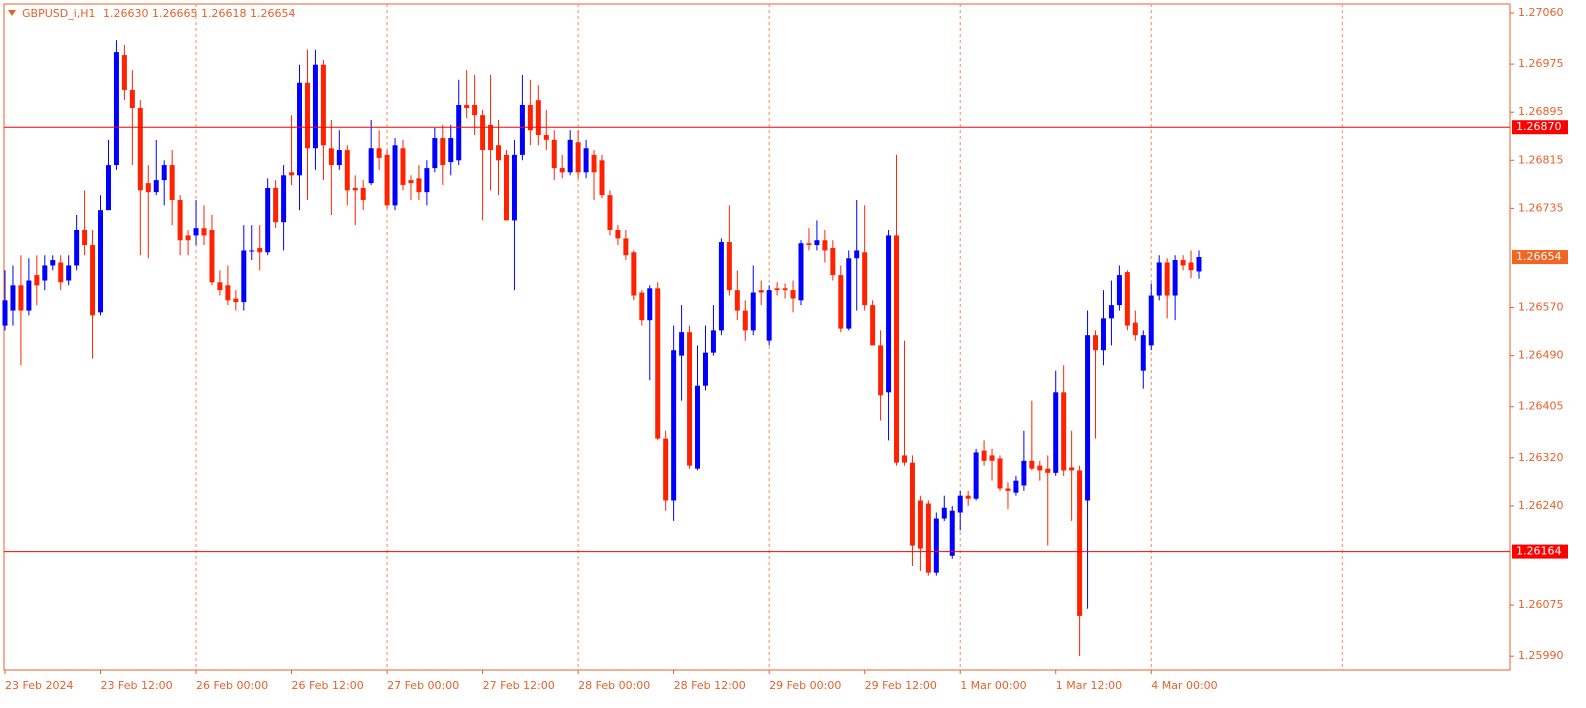 The height and width of the screenshot is (708, 1586). I want to click on x-tick-label: 27 Feb 00:00, so click(423, 685).